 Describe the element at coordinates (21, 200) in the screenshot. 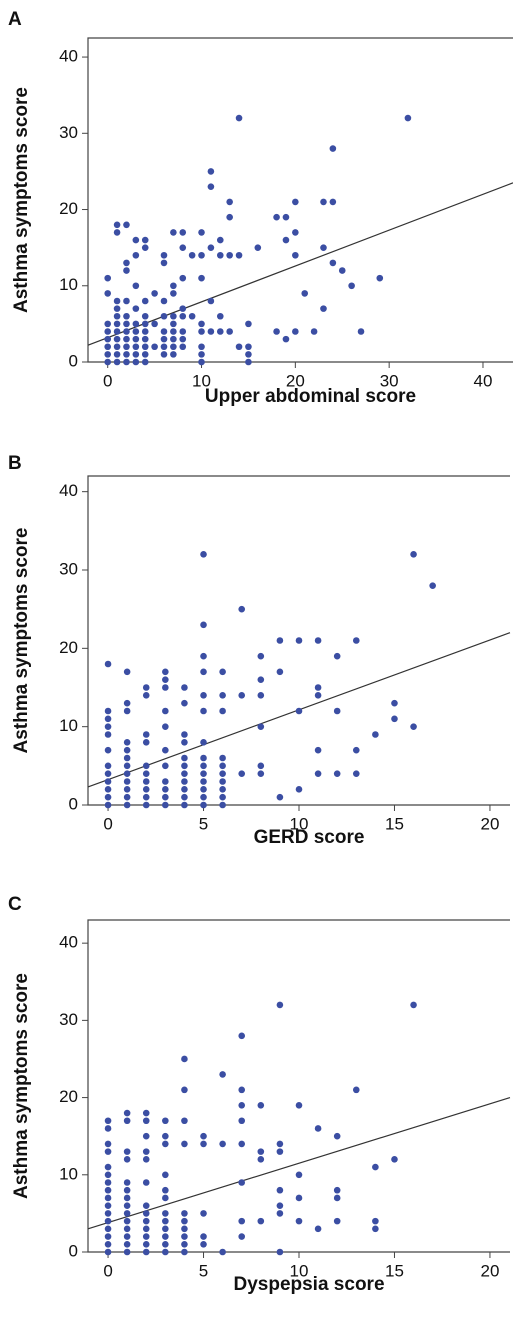

I see `y-axis-title: Asthma symptoms score` at that location.